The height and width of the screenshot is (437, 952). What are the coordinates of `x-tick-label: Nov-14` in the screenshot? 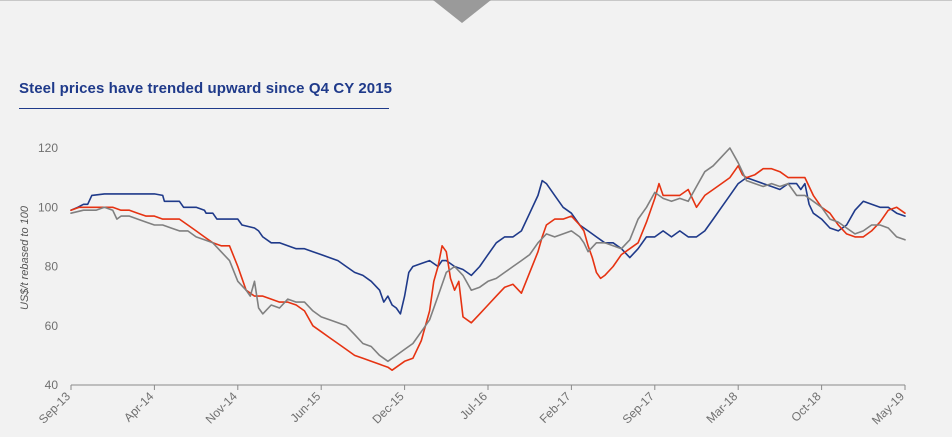 It's located at (221, 407).